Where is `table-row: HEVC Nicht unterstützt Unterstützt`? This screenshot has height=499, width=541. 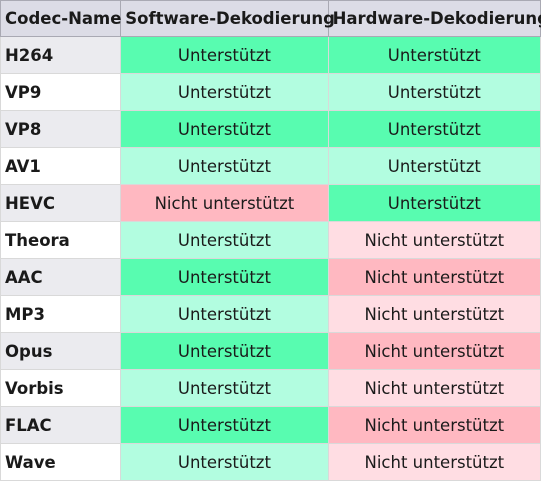
table-row: HEVC Nicht unterstützt Unterstützt is located at coordinates (270, 203).